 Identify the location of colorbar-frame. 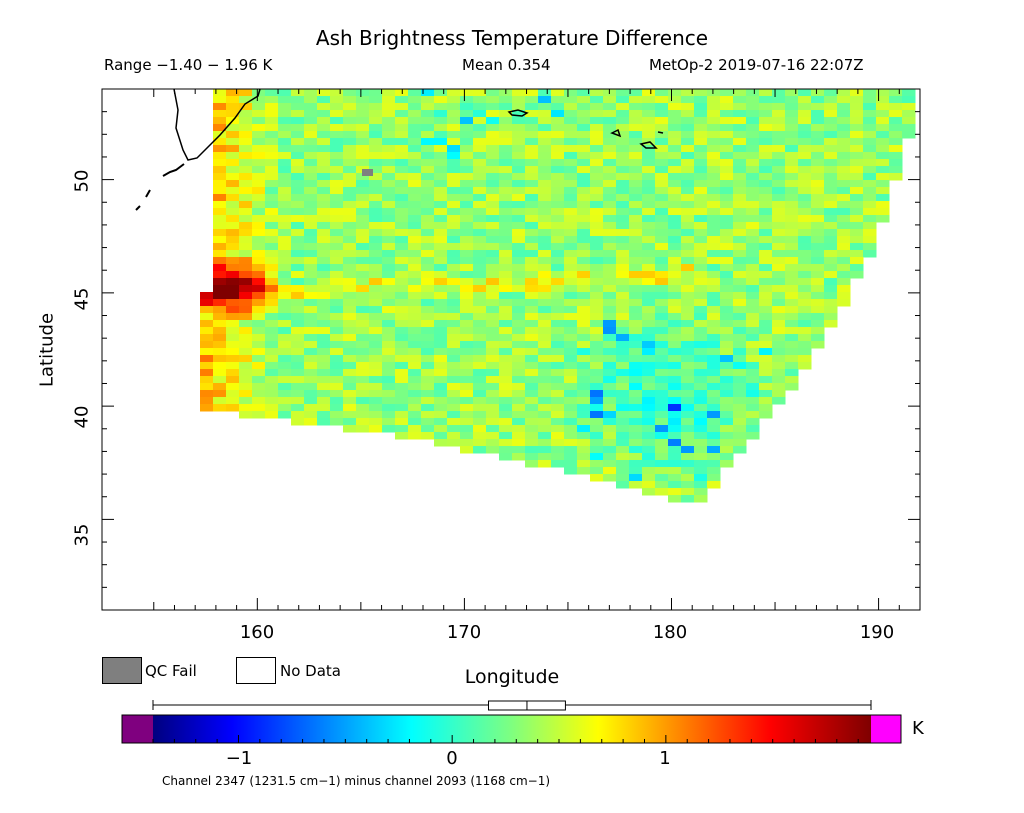
(511, 729).